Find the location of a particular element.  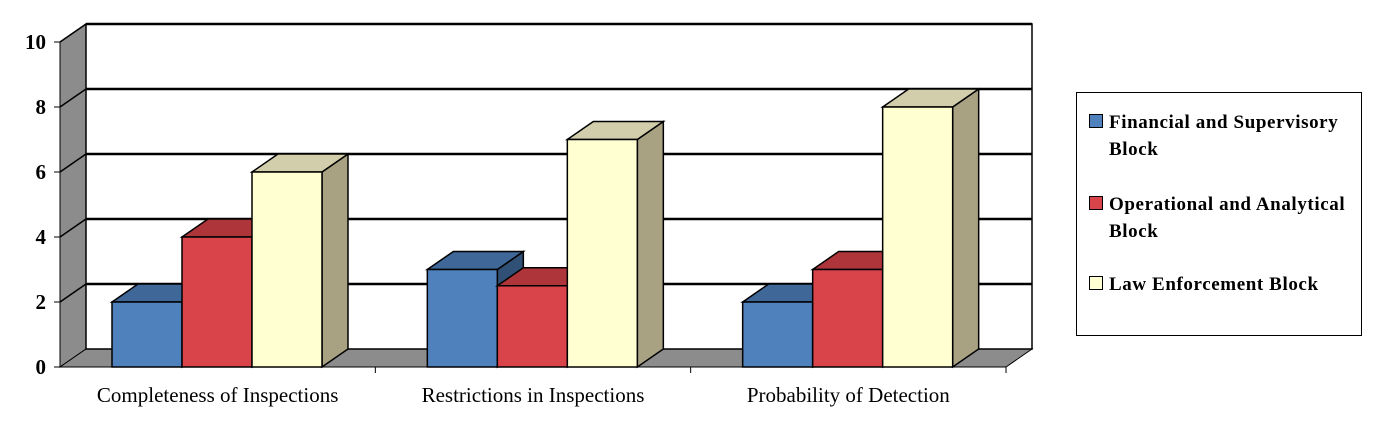

legend-swatch-operational is located at coordinates (1096, 203).